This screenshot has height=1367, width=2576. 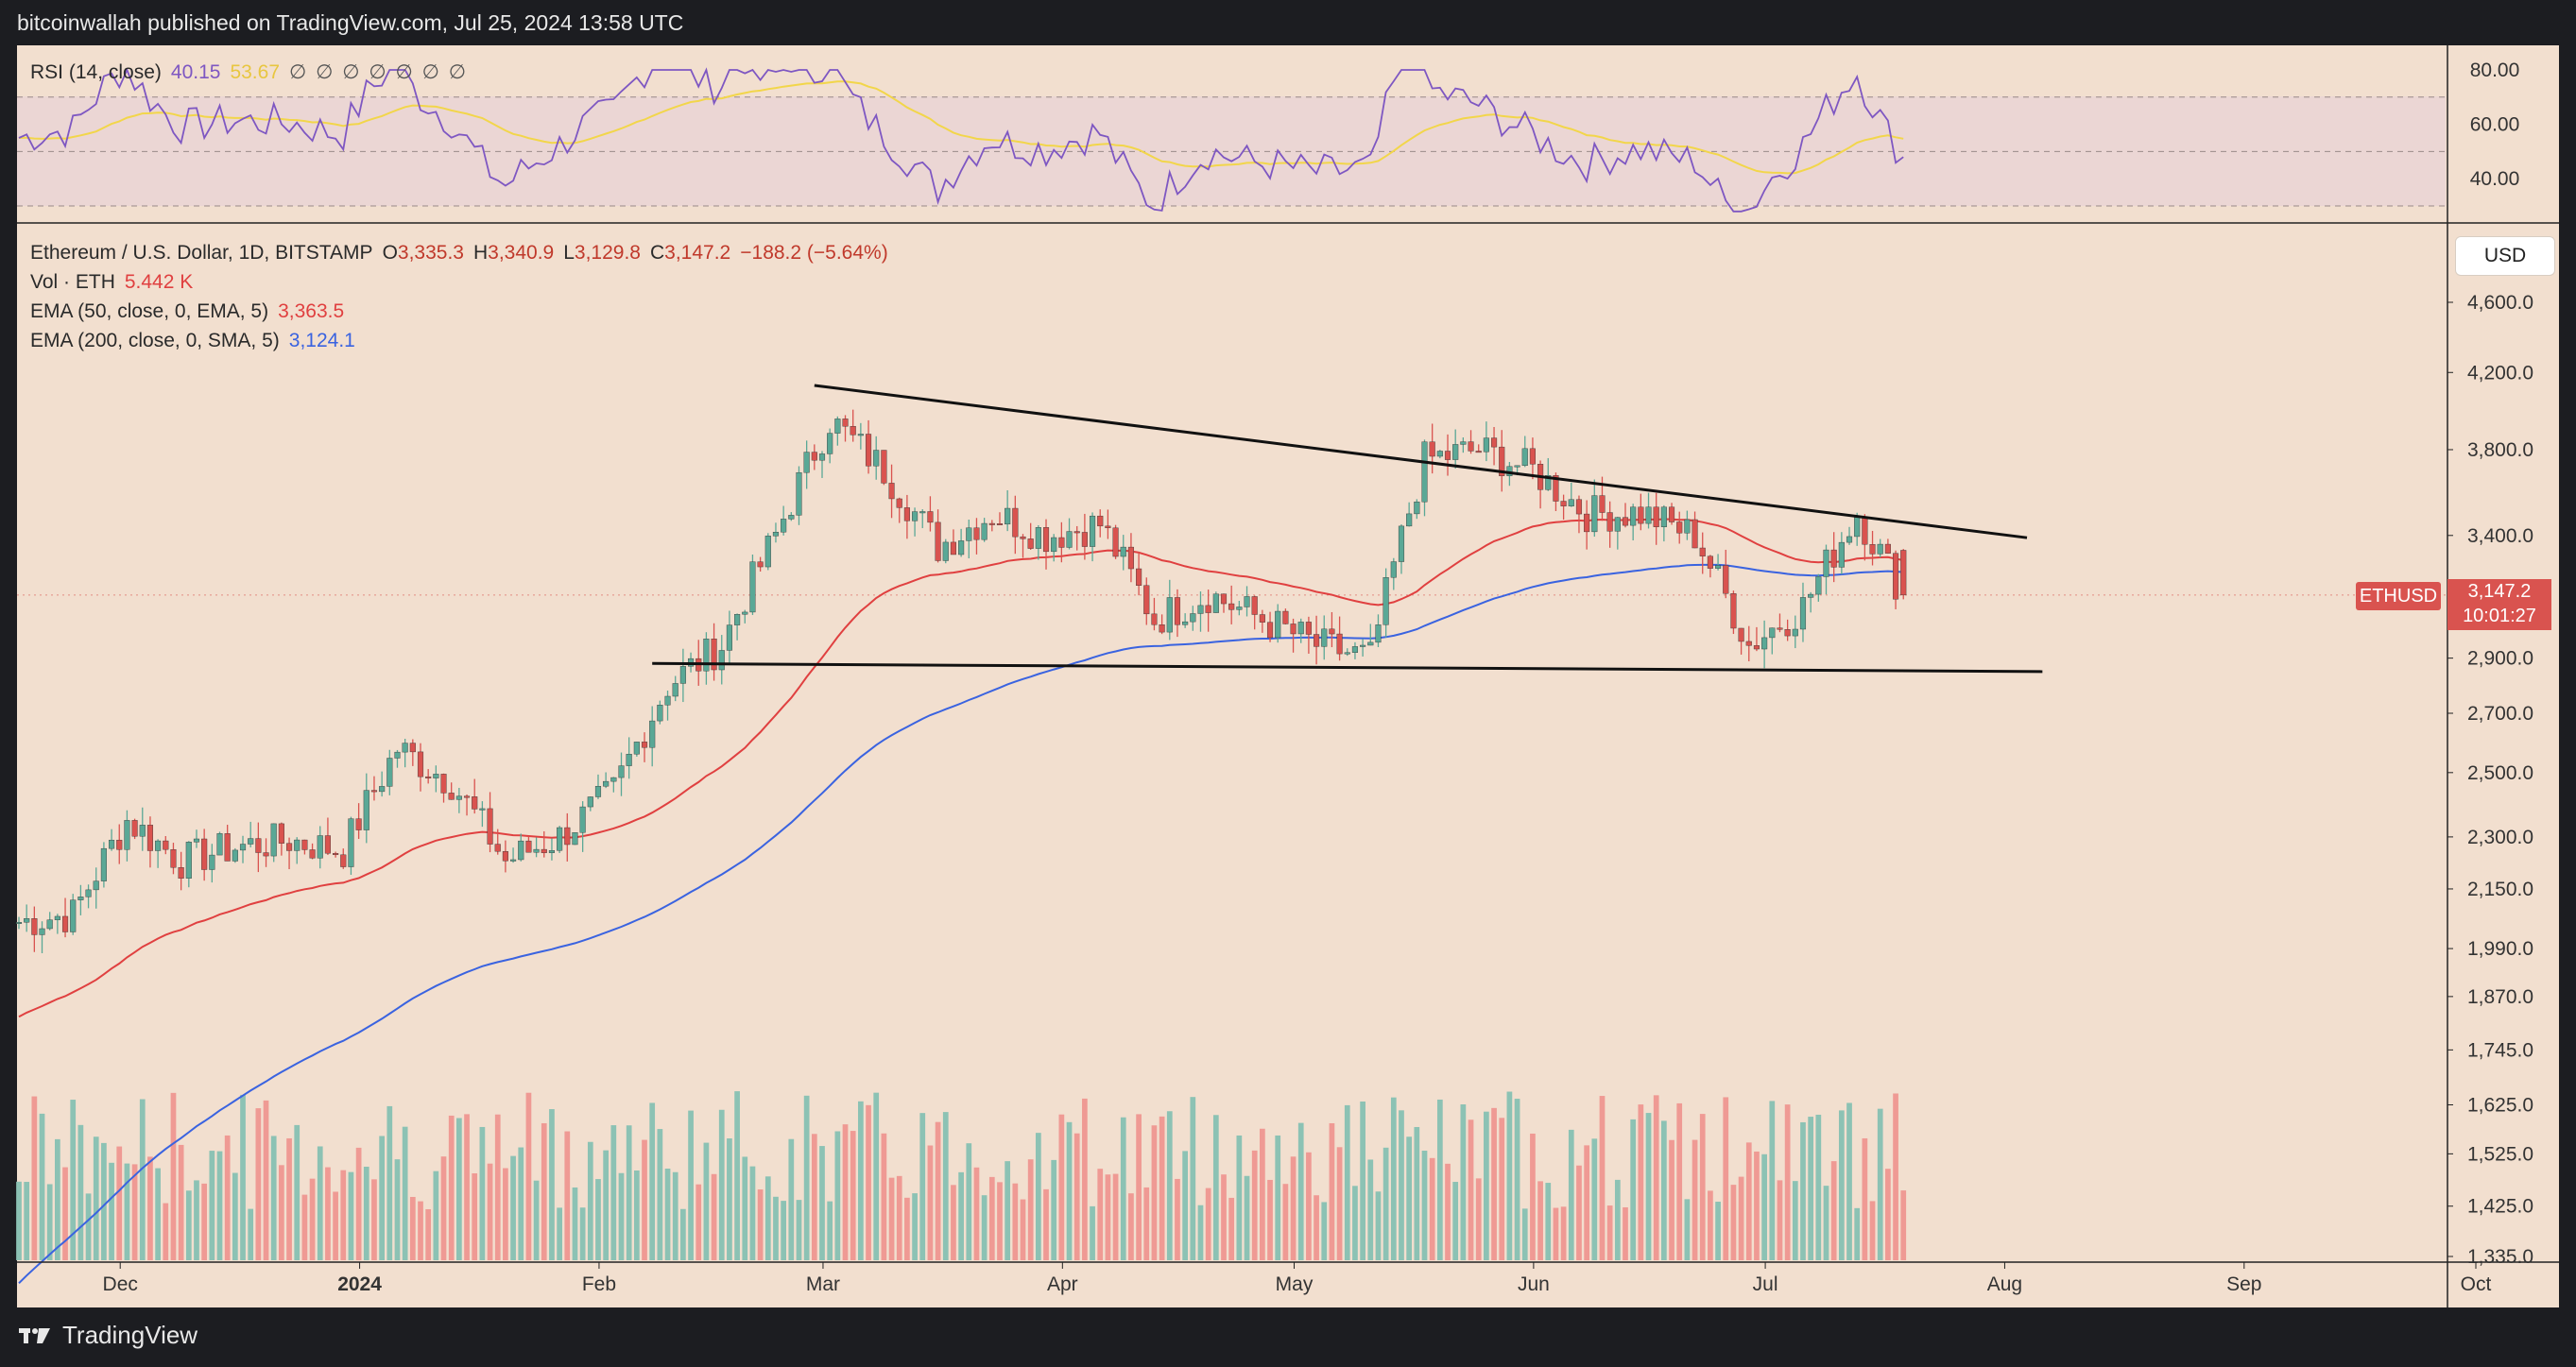 I want to click on tradingview-logo: TradingView, so click(x=108, y=1335).